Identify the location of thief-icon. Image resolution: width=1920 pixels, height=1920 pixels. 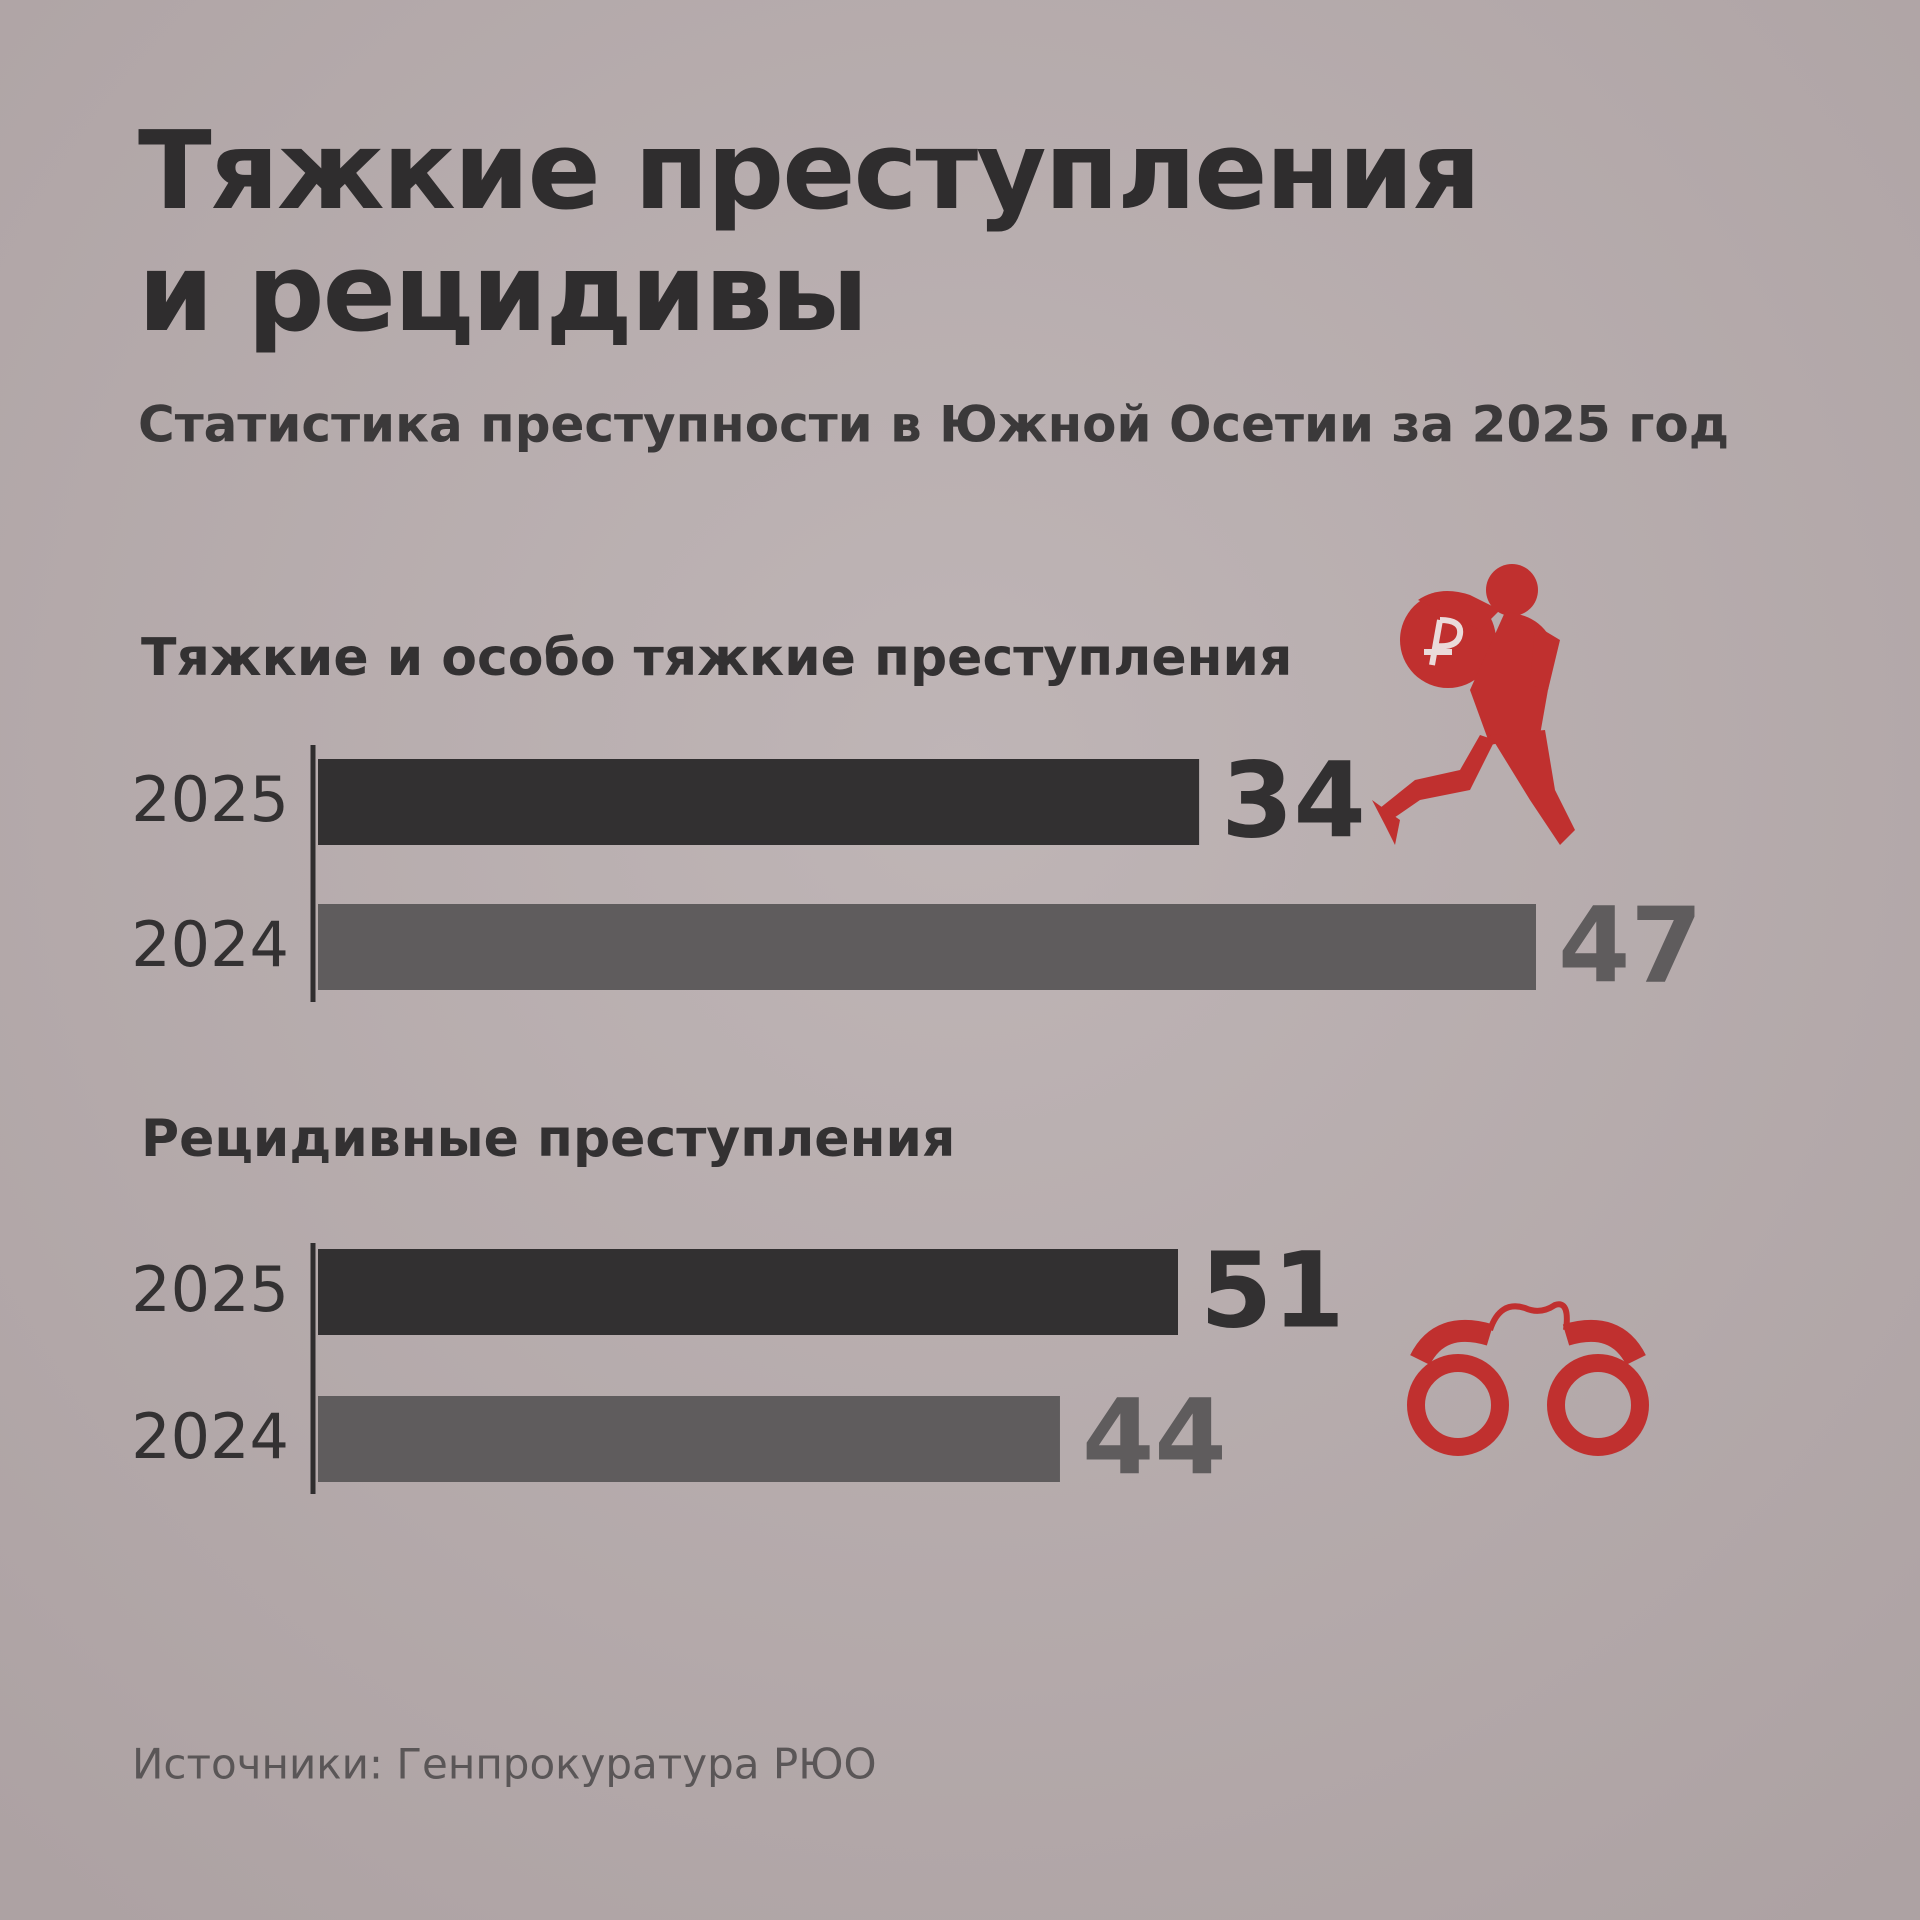
(1473, 704).